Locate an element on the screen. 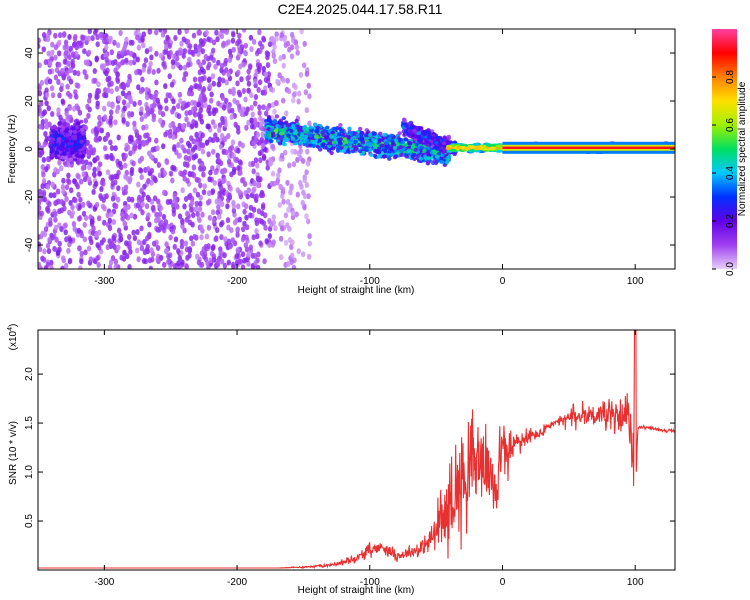  heatmap-region is located at coordinates (290, 149).